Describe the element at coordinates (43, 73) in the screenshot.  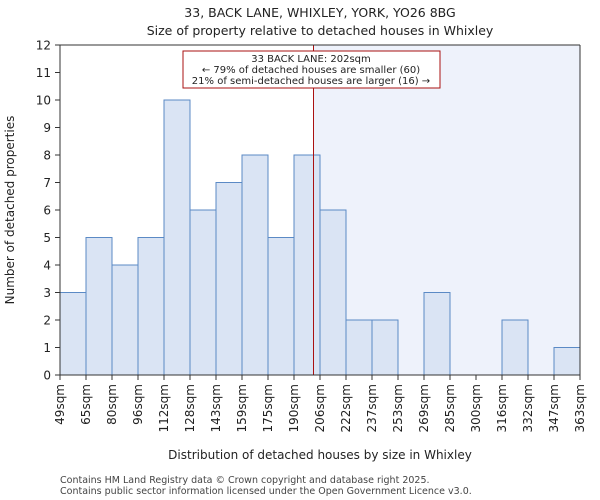
I see `y-tick-label: 11` at that location.